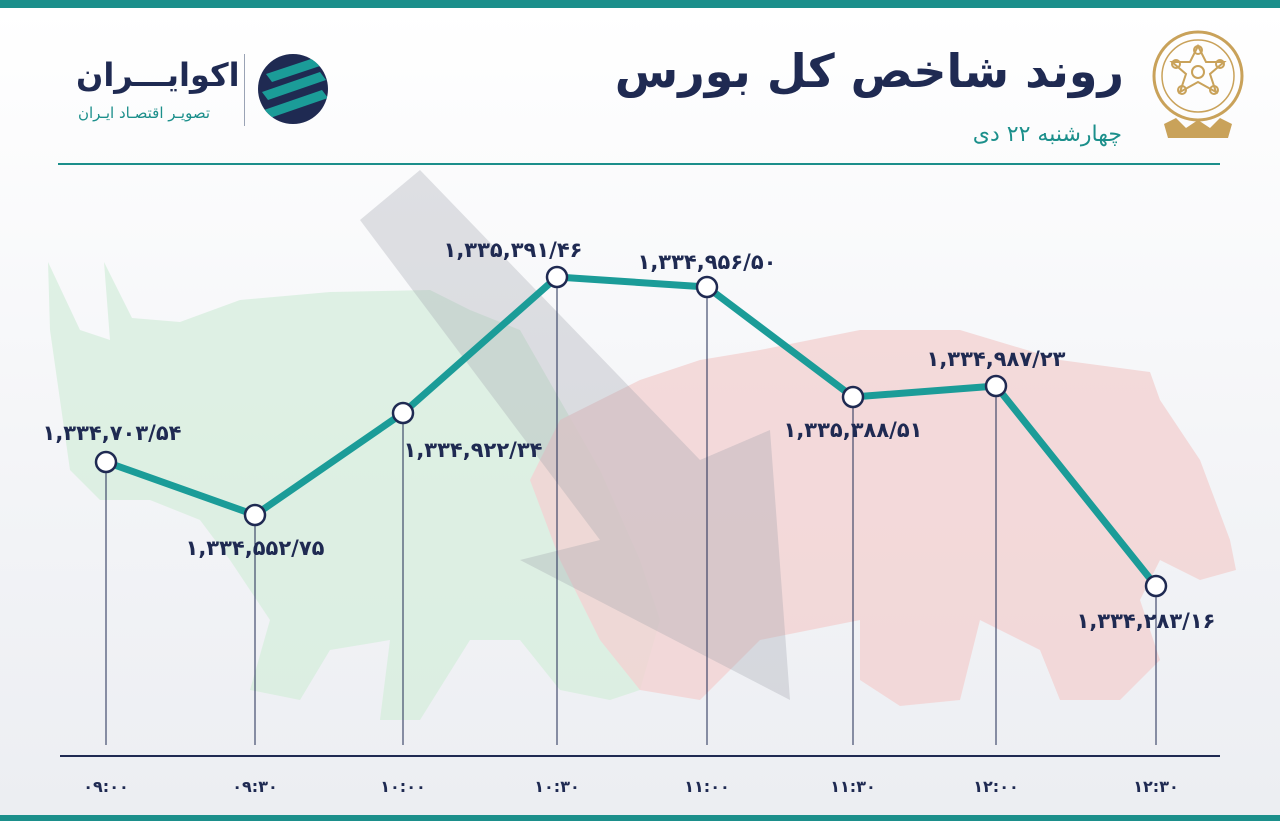  I want to click on x-tick-label: ۱۰:۳۰, so click(556, 786).